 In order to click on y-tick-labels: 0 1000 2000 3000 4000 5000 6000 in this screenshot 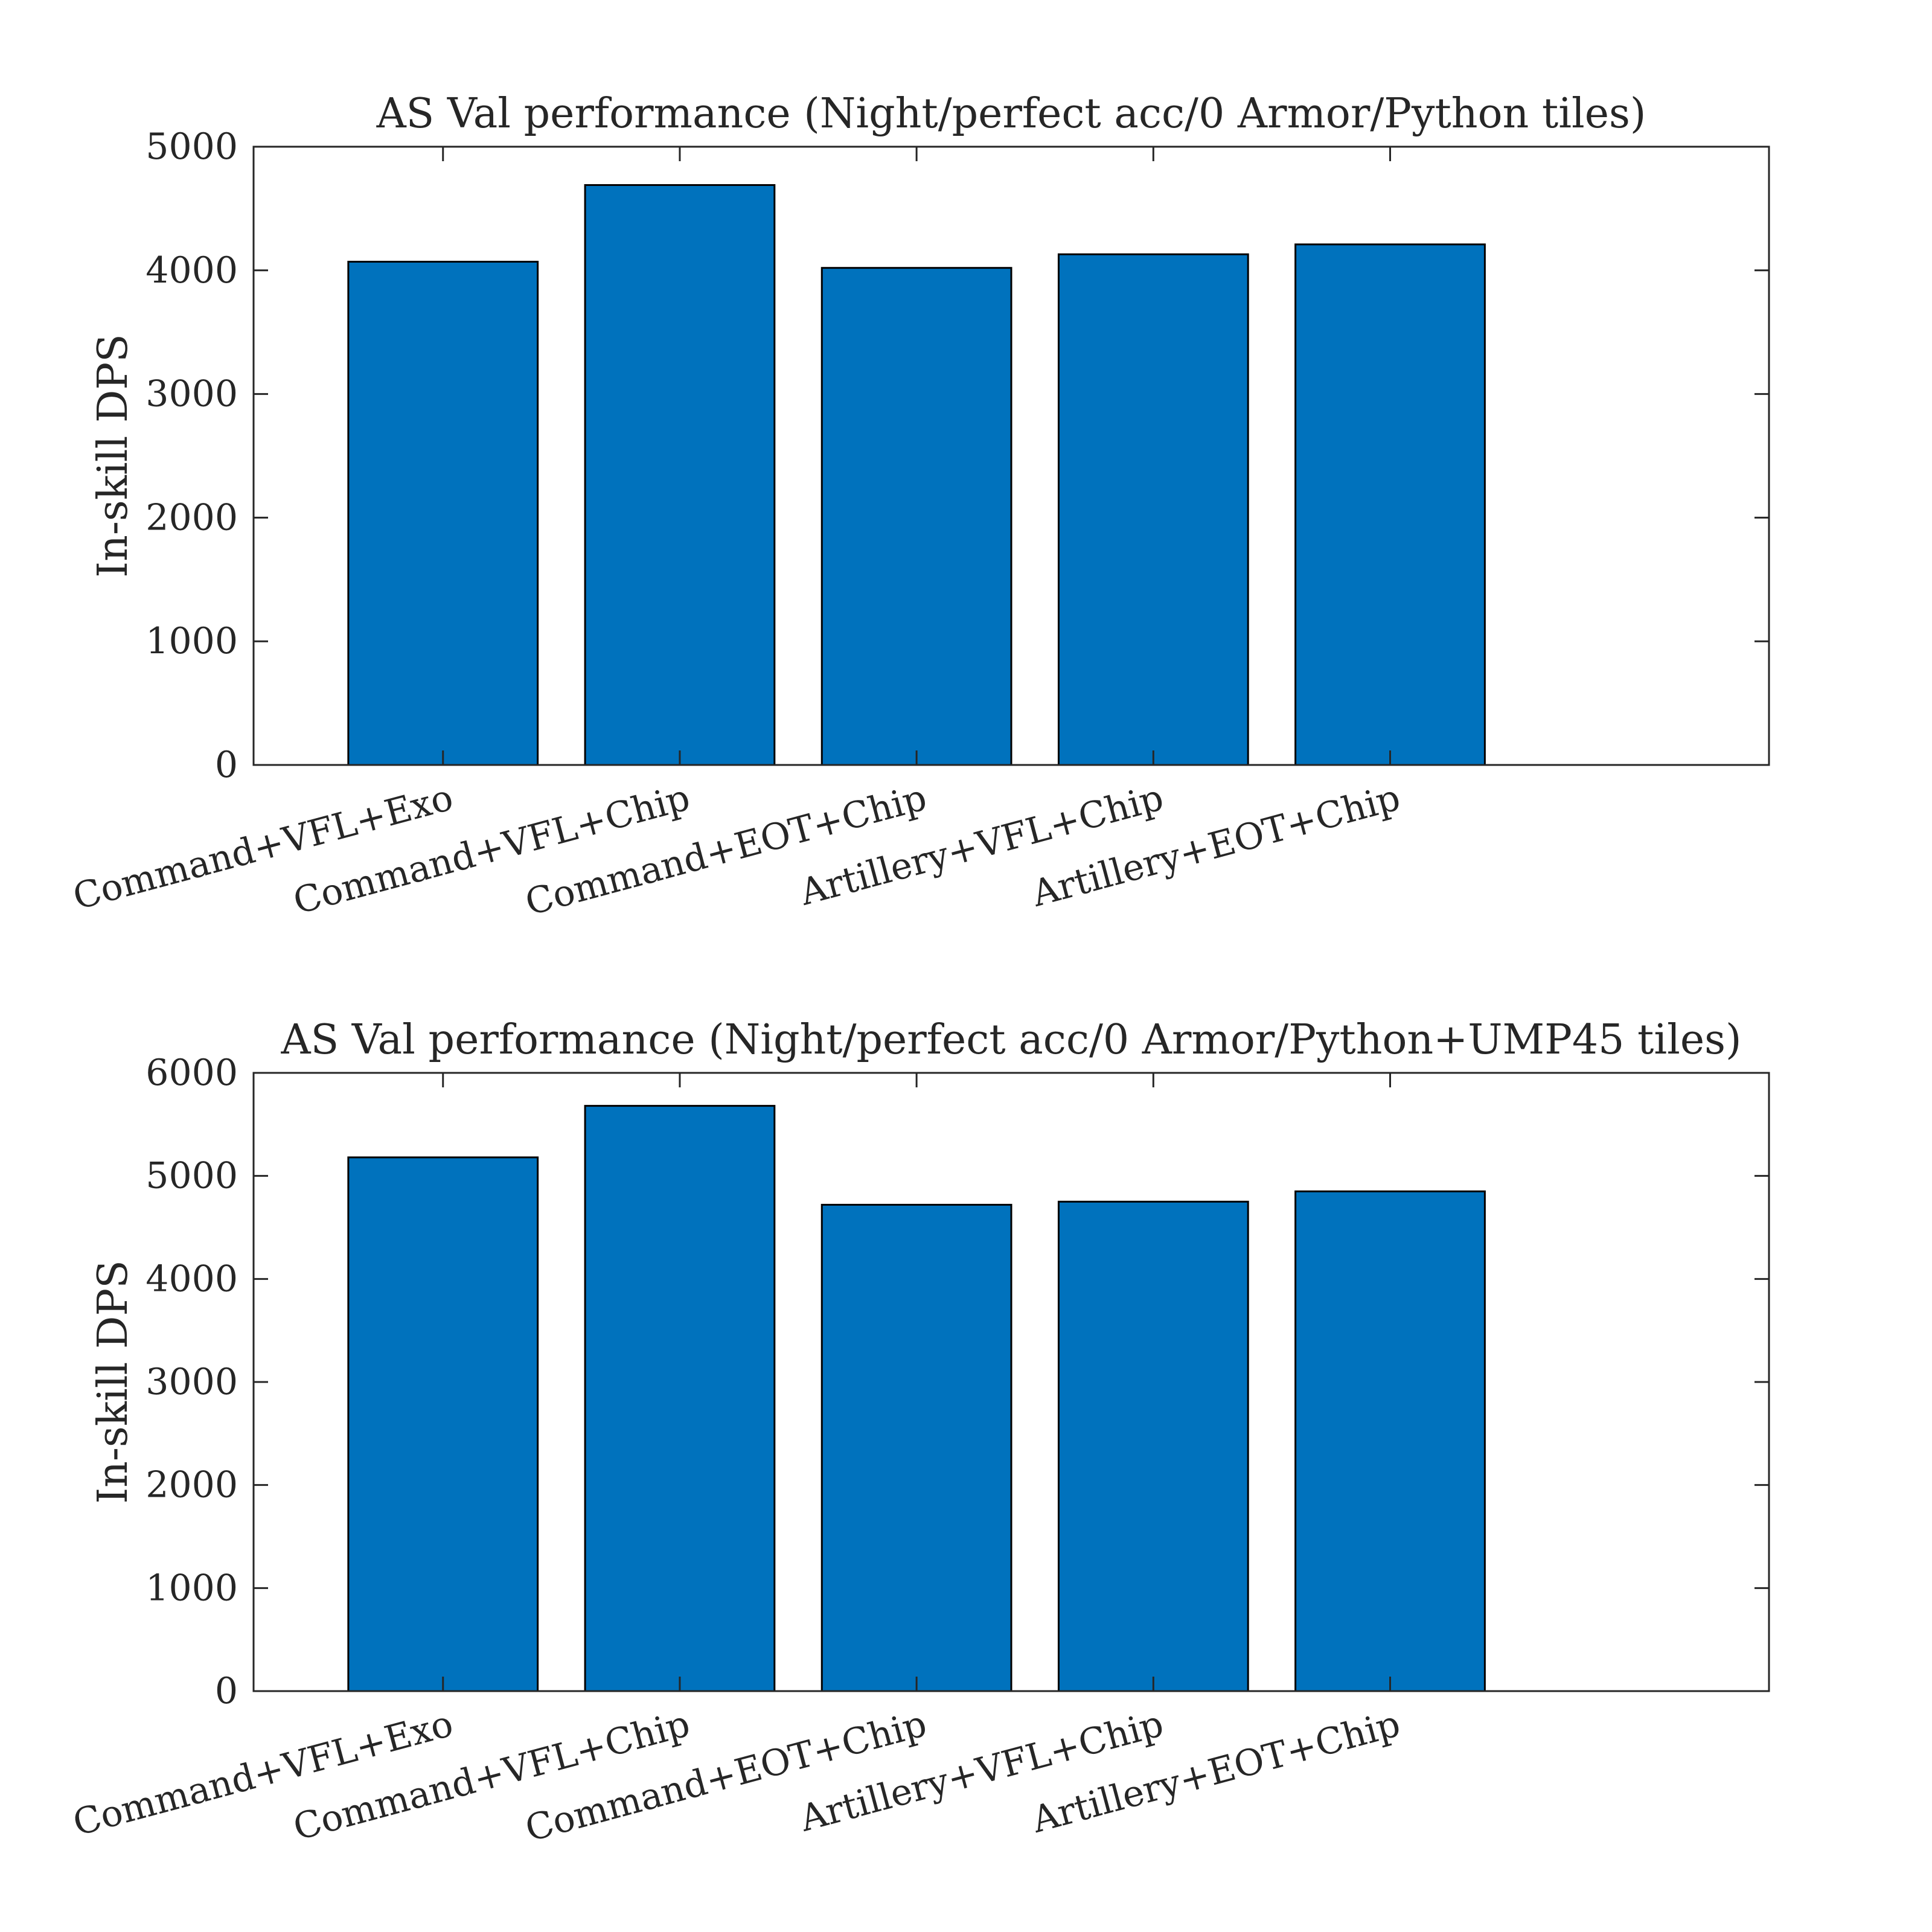, I will do `click(192, 1382)`.